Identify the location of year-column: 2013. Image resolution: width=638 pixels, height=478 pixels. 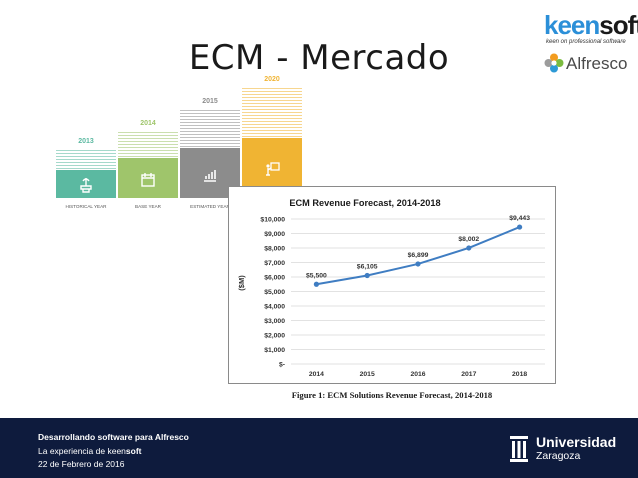
(86, 168).